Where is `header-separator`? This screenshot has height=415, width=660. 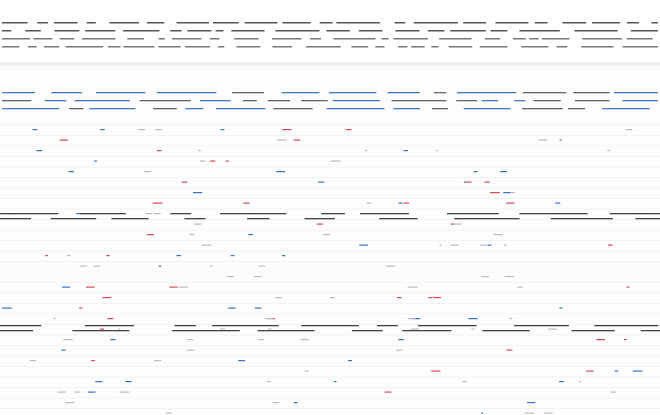
header-separator is located at coordinates (330, 64).